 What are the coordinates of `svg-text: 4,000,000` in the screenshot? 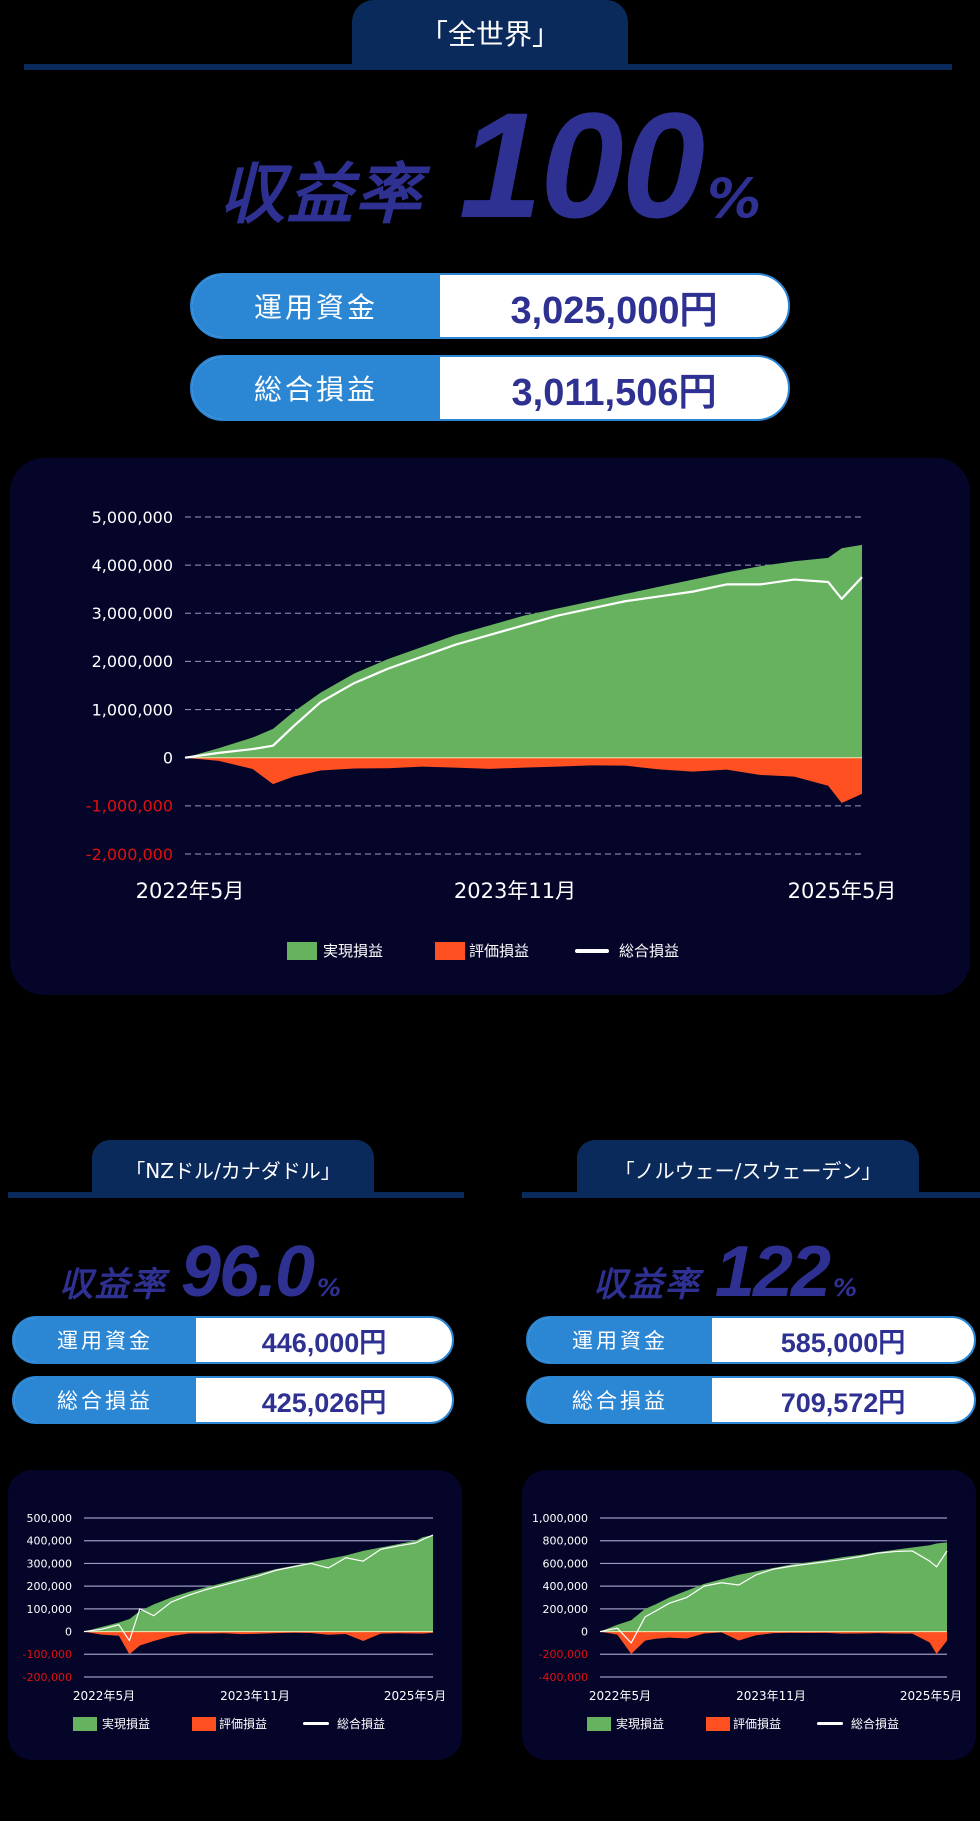 It's located at (132, 565).